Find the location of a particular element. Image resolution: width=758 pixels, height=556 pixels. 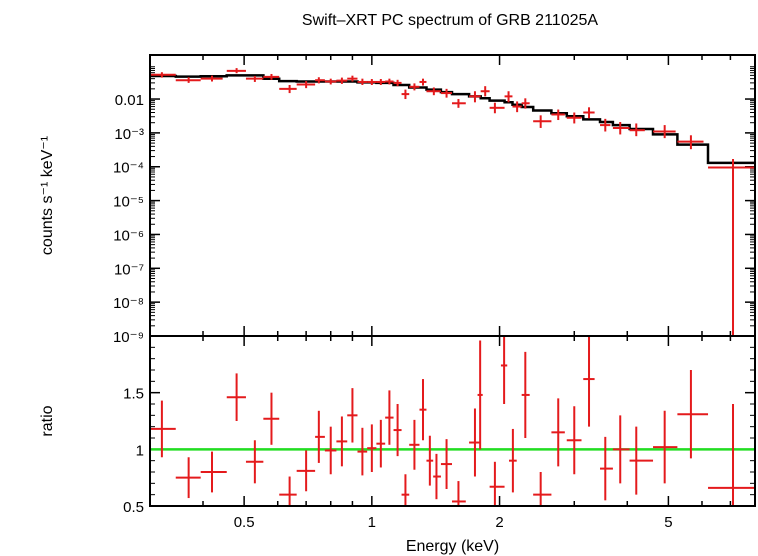

x-axis-label-energy: Energy (keV) is located at coordinates (452, 546).